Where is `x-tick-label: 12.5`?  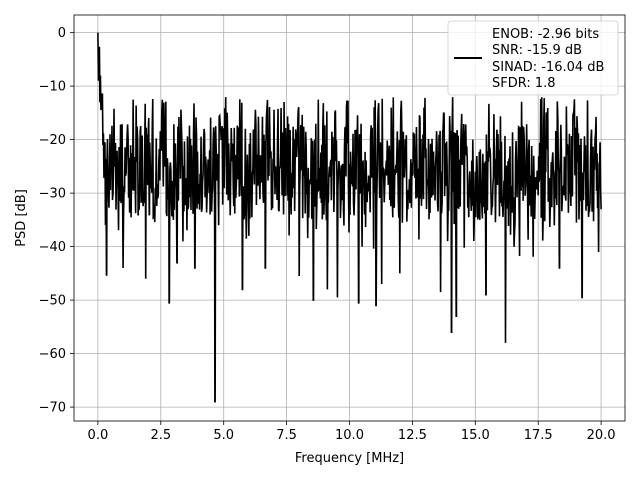
x-tick-label: 12.5 is located at coordinates (412, 435).